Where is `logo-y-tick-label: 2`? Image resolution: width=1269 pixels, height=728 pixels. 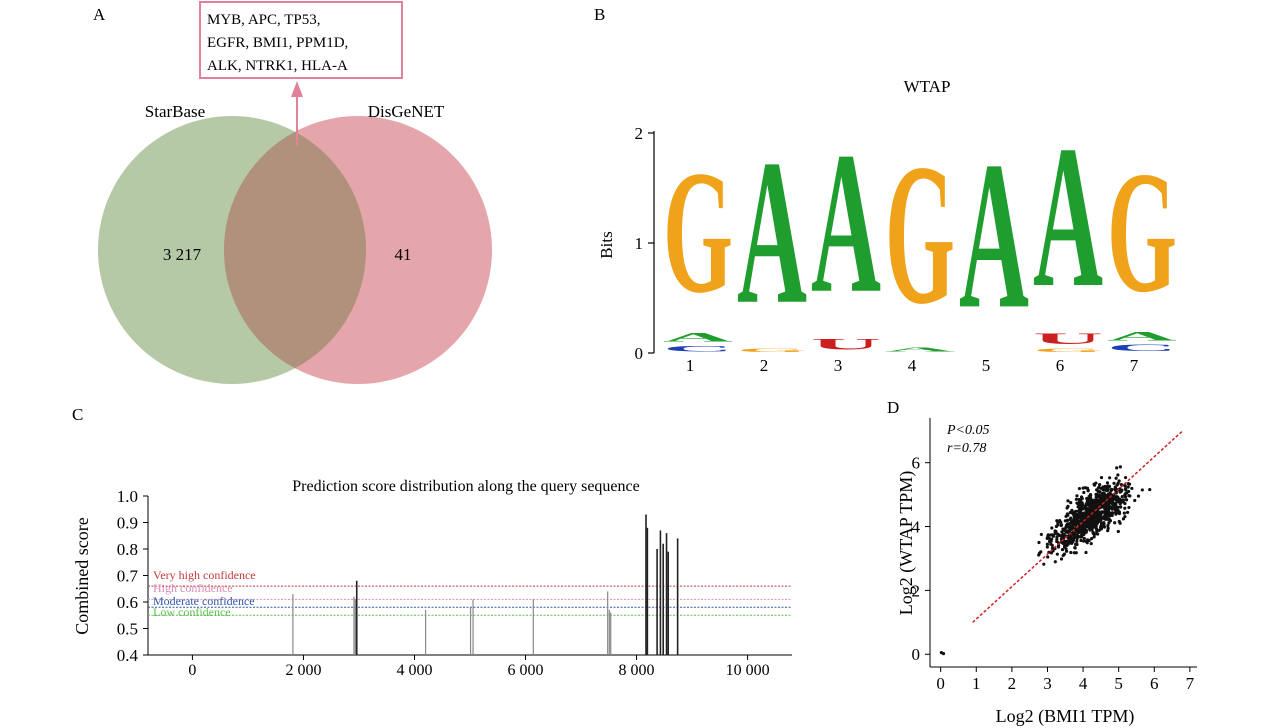 logo-y-tick-label: 2 is located at coordinates (639, 133).